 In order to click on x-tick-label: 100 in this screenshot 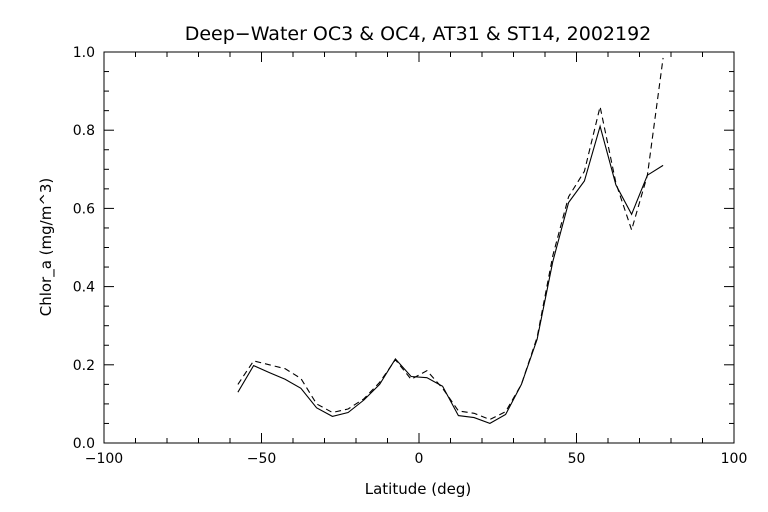, I will do `click(734, 459)`.